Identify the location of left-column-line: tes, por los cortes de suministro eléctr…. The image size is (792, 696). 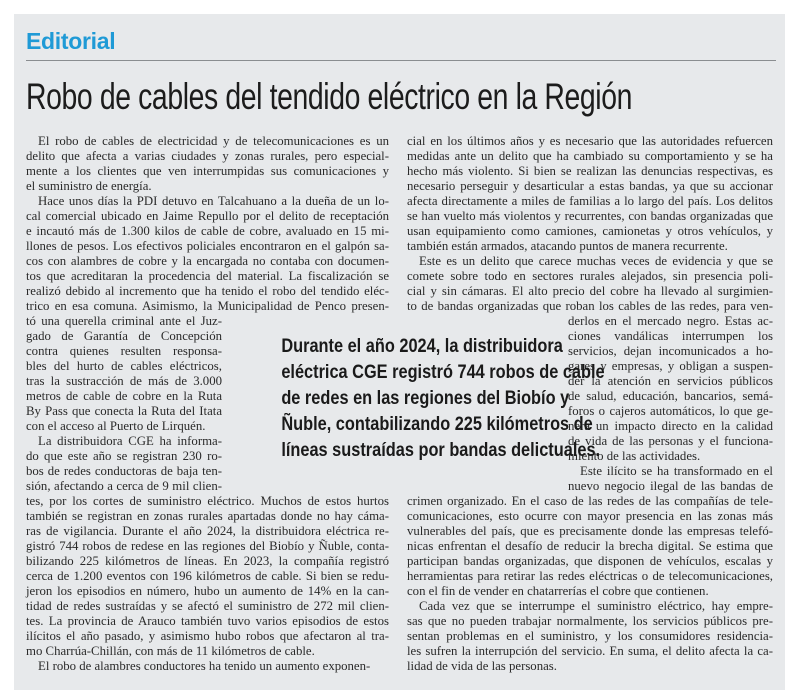
(207, 500).